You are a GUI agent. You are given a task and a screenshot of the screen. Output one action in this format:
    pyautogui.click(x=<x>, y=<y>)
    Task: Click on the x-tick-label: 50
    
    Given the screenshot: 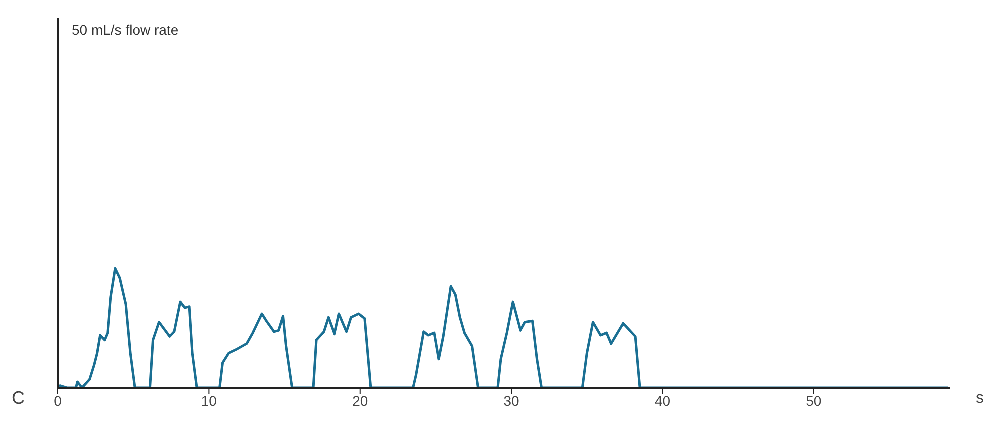 What is the action you would take?
    pyautogui.click(x=814, y=400)
    